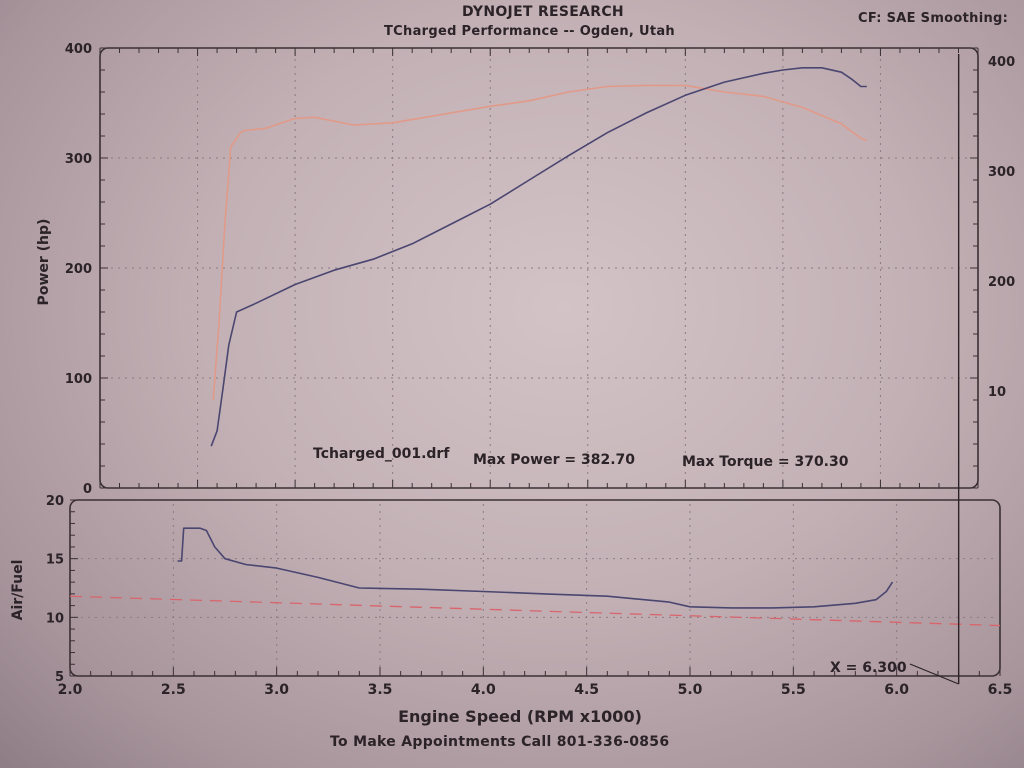 The height and width of the screenshot is (768, 1024). Describe the element at coordinates (59, 677) in the screenshot. I see `afr-y-tick-label: 5` at that location.